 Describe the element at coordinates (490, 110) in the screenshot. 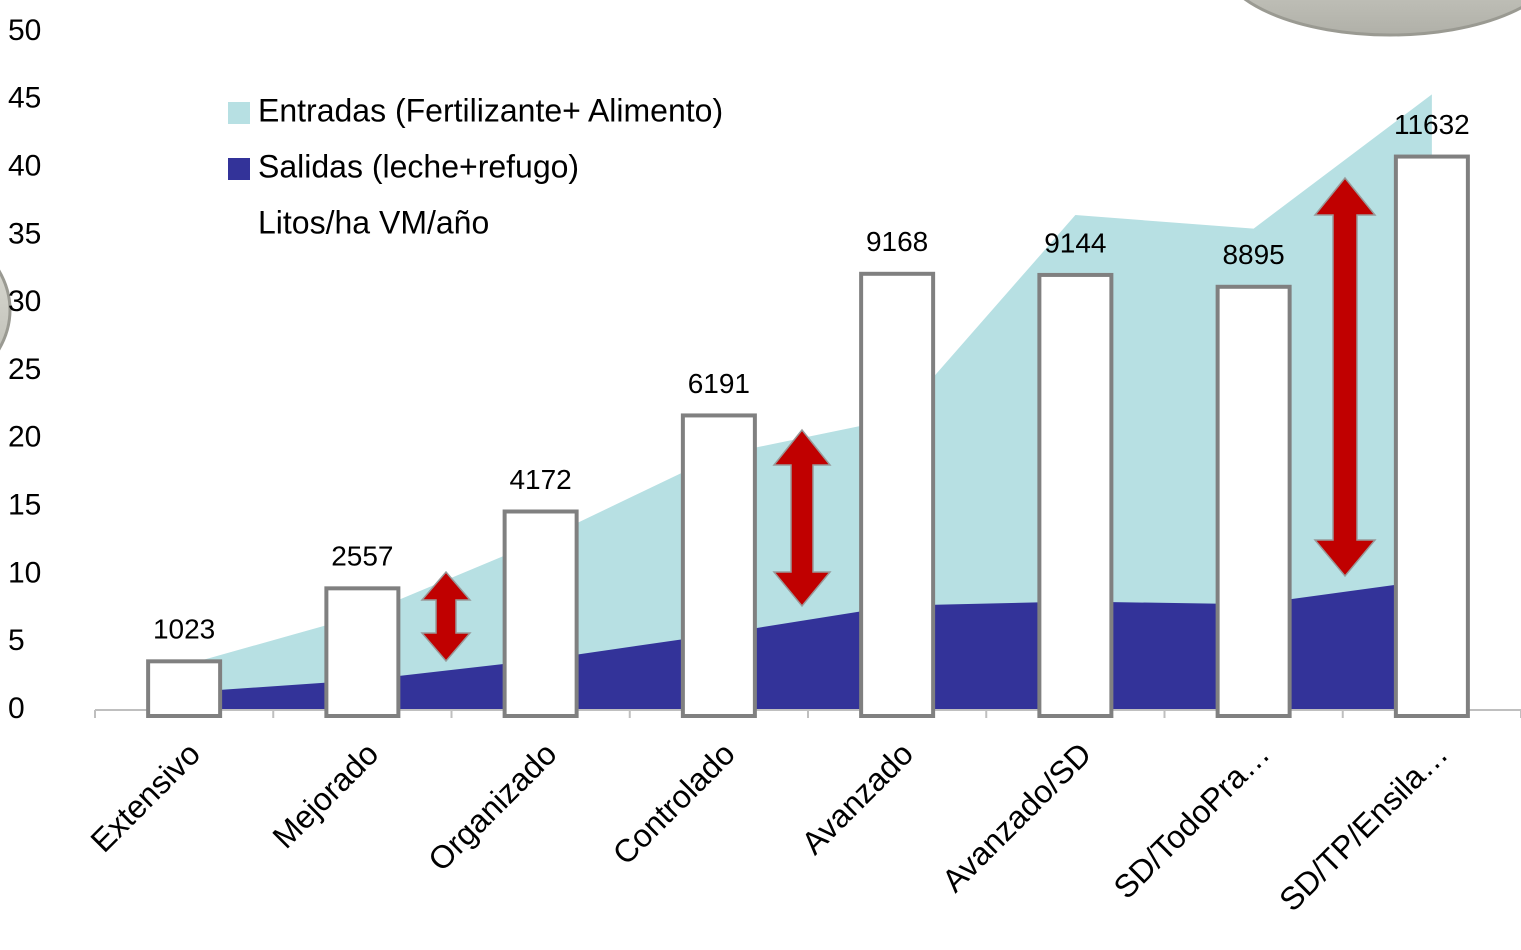

I see `legend-label: Entradas (Fertilizante+ Alimento)` at that location.